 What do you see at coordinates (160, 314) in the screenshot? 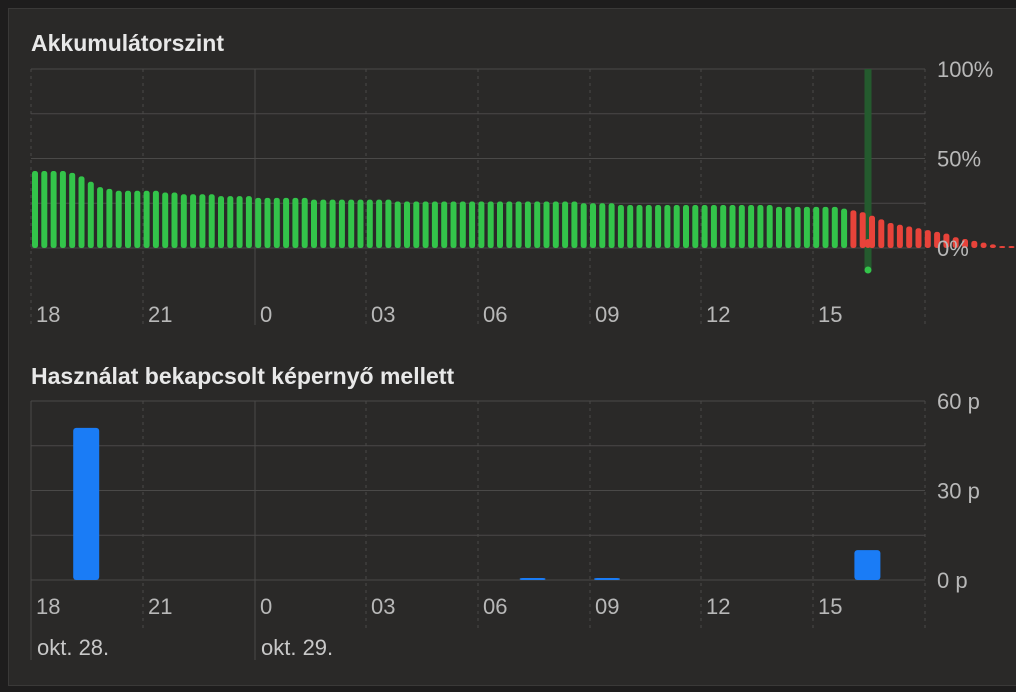
I see `battery-x-tick-label: 21` at bounding box center [160, 314].